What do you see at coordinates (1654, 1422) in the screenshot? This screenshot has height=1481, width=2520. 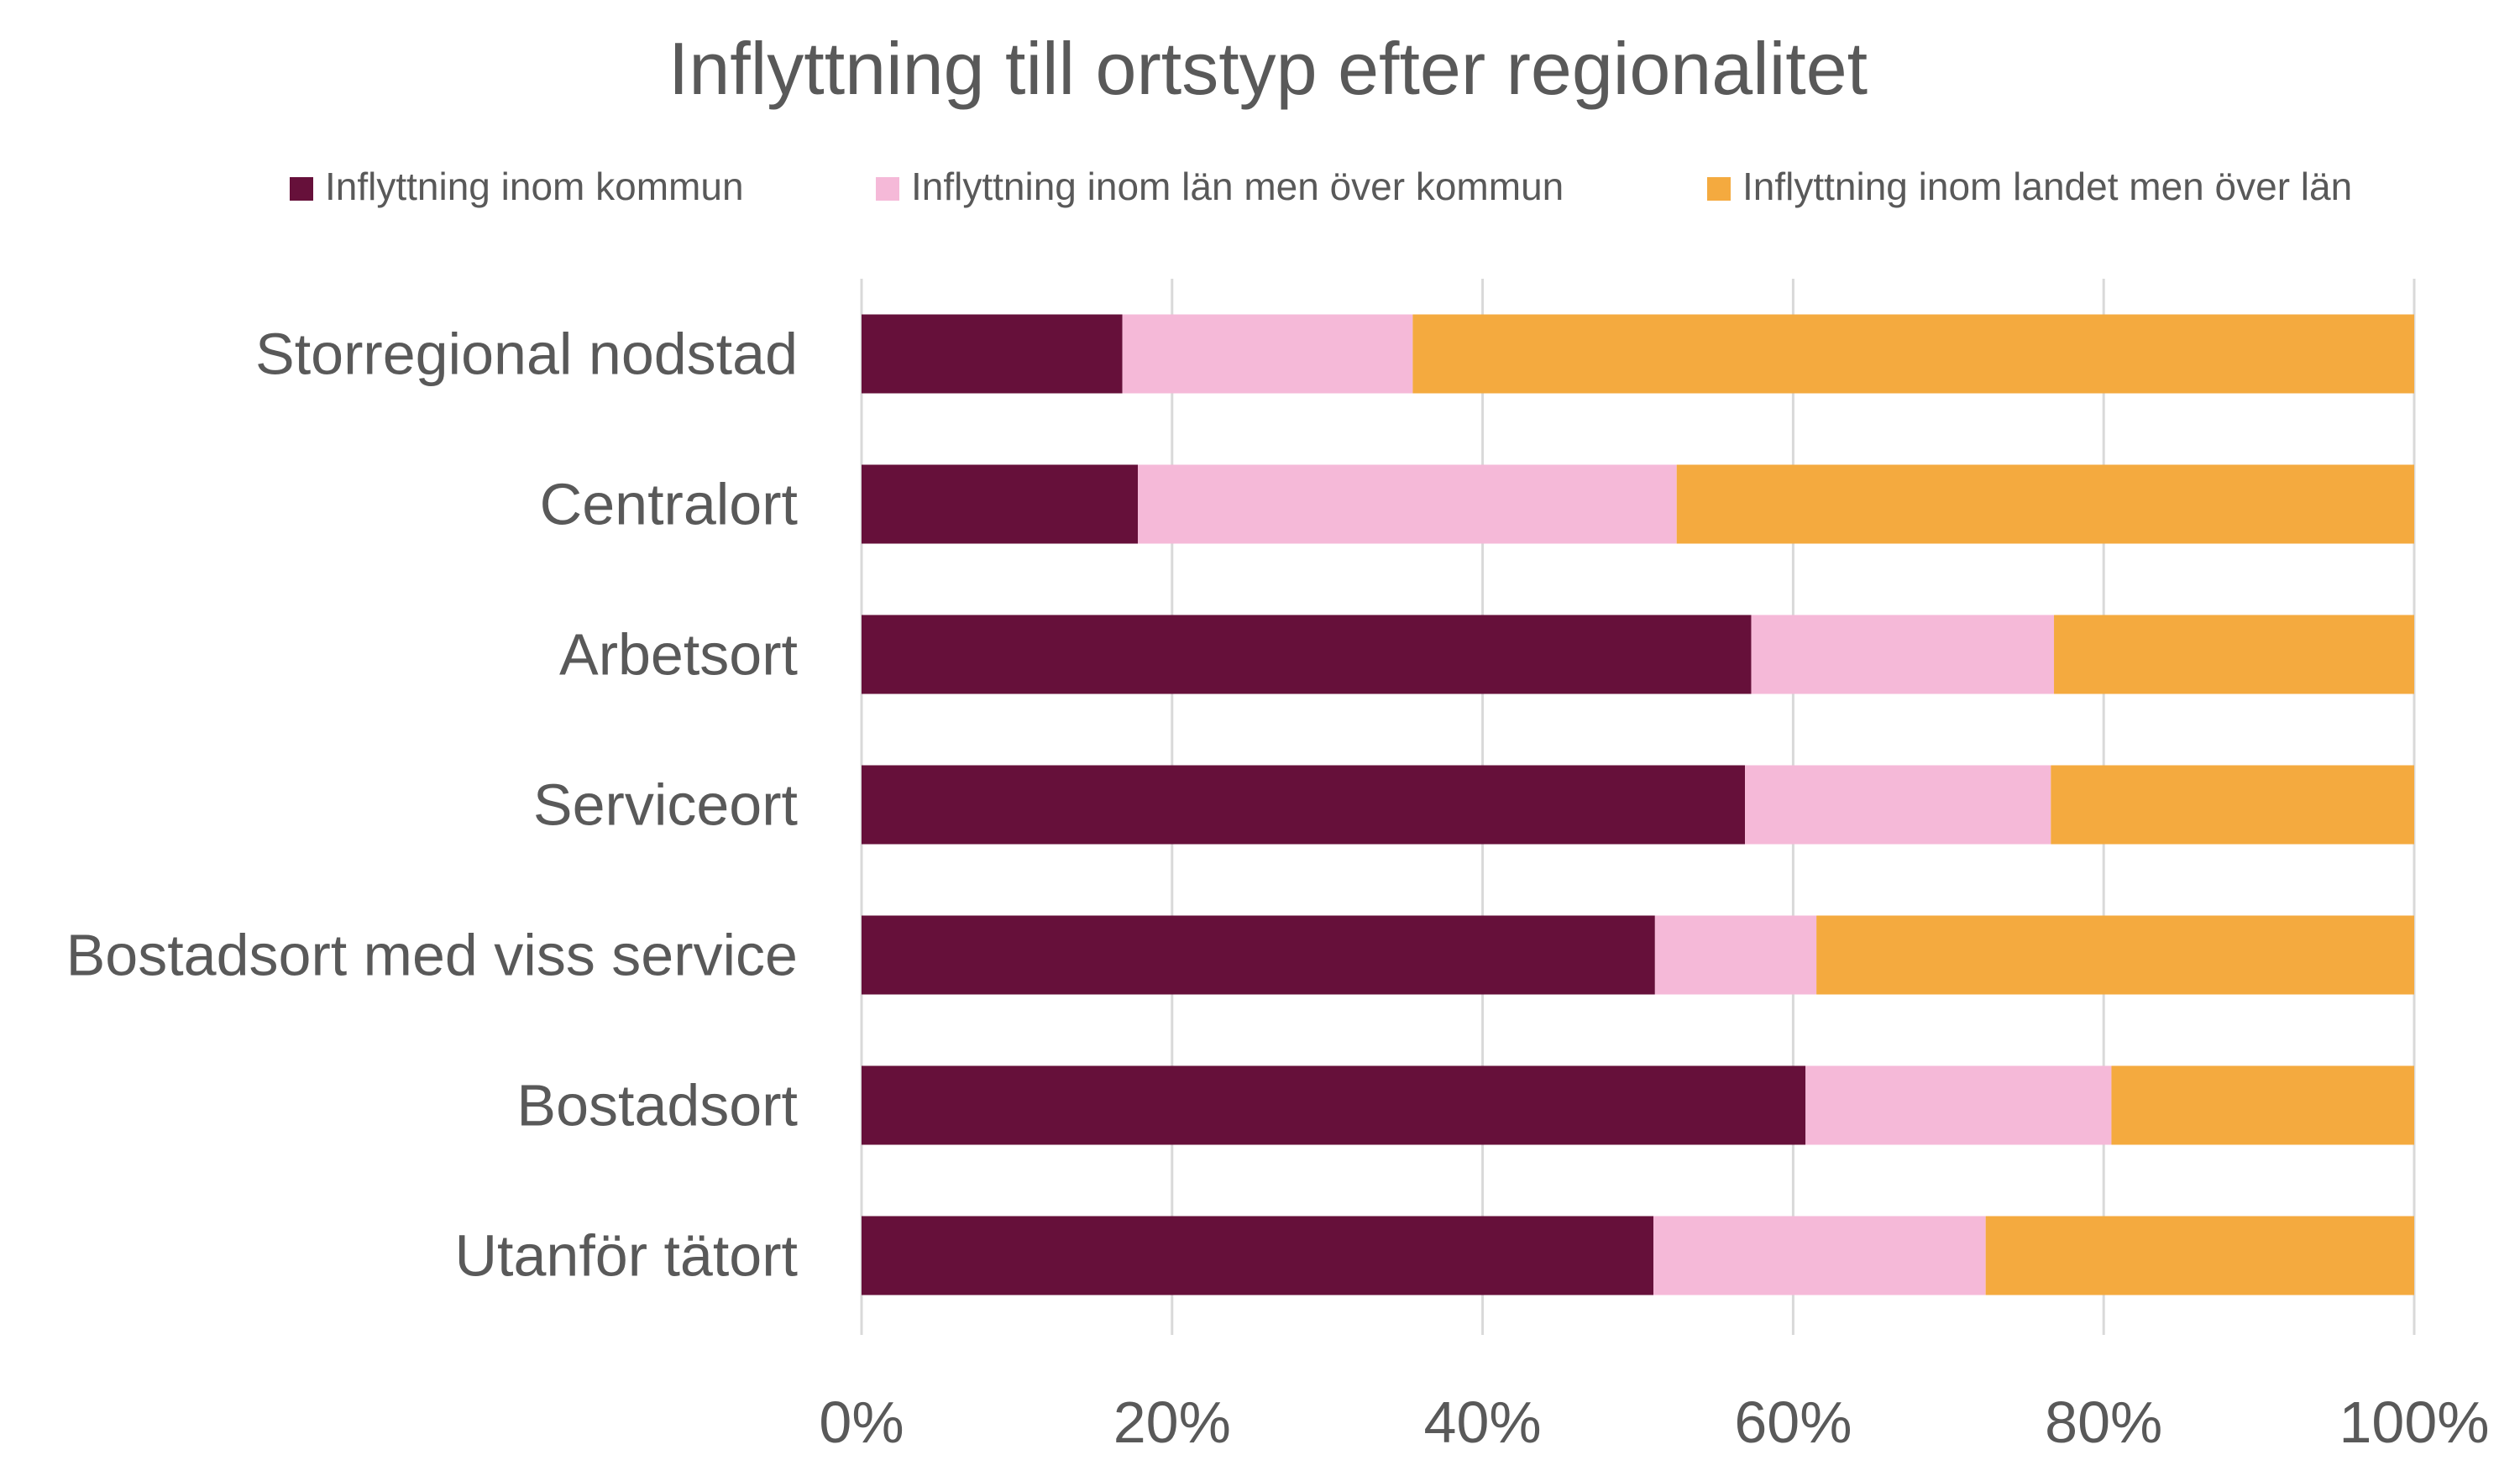 I see `value-axis-labels: 0% 20% 40% 60% 80% 100%` at bounding box center [1654, 1422].